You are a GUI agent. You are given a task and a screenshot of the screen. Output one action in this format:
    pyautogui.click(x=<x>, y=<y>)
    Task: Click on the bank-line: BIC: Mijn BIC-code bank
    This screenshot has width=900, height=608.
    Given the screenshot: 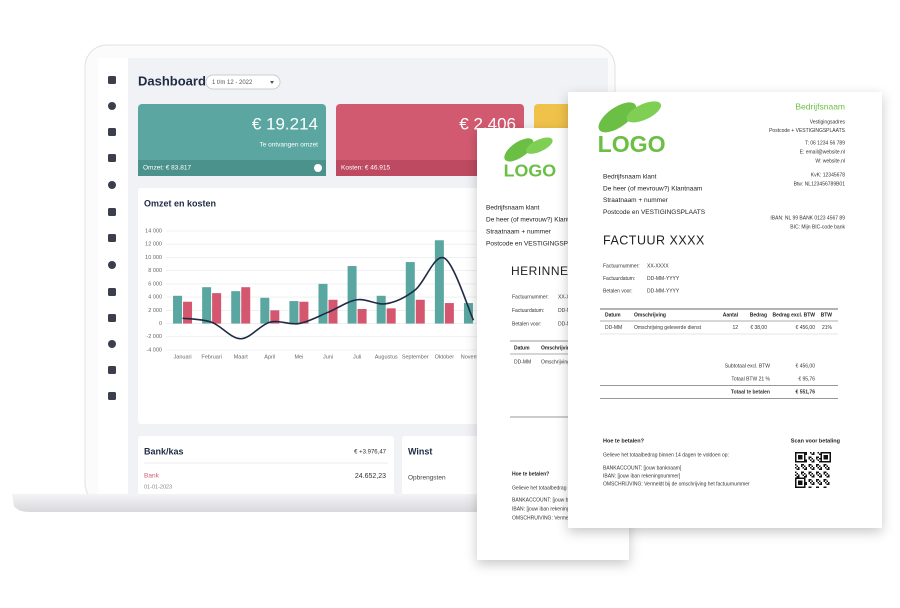 What is the action you would take?
    pyautogui.click(x=817, y=227)
    